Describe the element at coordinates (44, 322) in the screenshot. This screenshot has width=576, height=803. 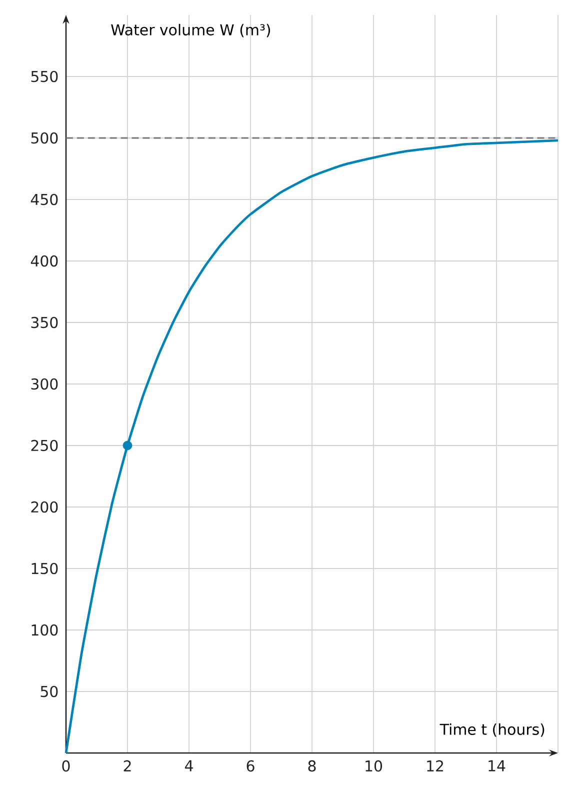
I see `y-tick-label: 350` at that location.